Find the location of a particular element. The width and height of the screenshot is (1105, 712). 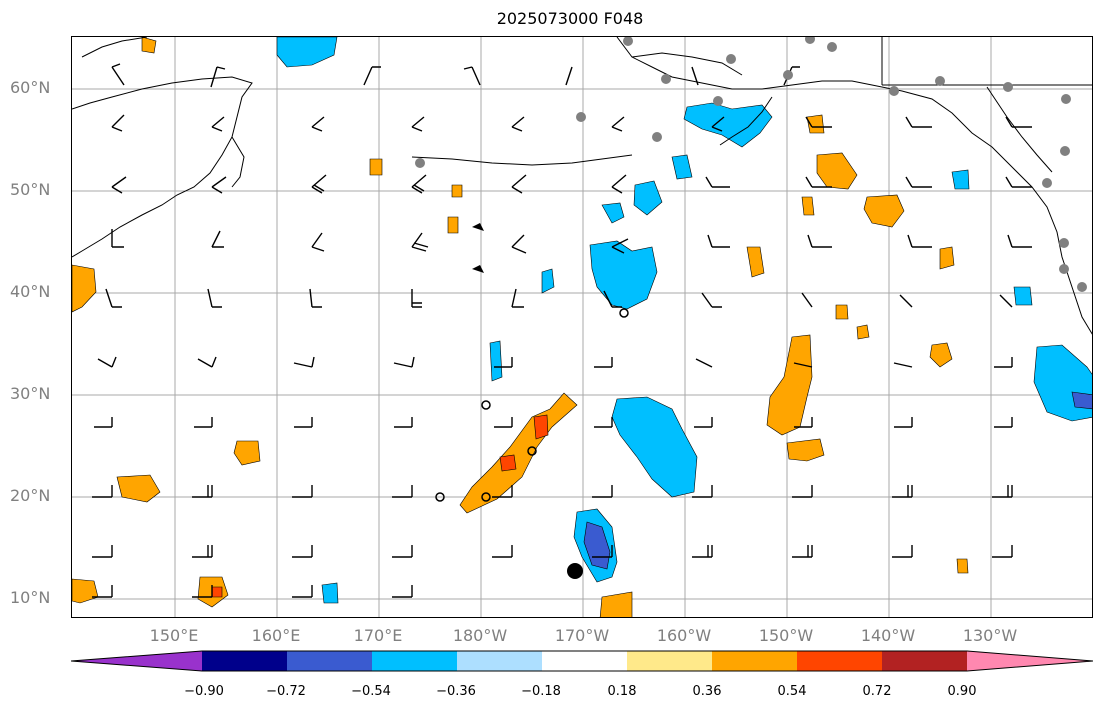

open-circle-markers is located at coordinates (532, 405).